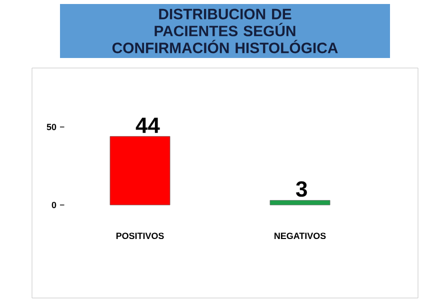 Image resolution: width=448 pixels, height=300 pixels. I want to click on y-tick-label: 50, so click(51, 127).